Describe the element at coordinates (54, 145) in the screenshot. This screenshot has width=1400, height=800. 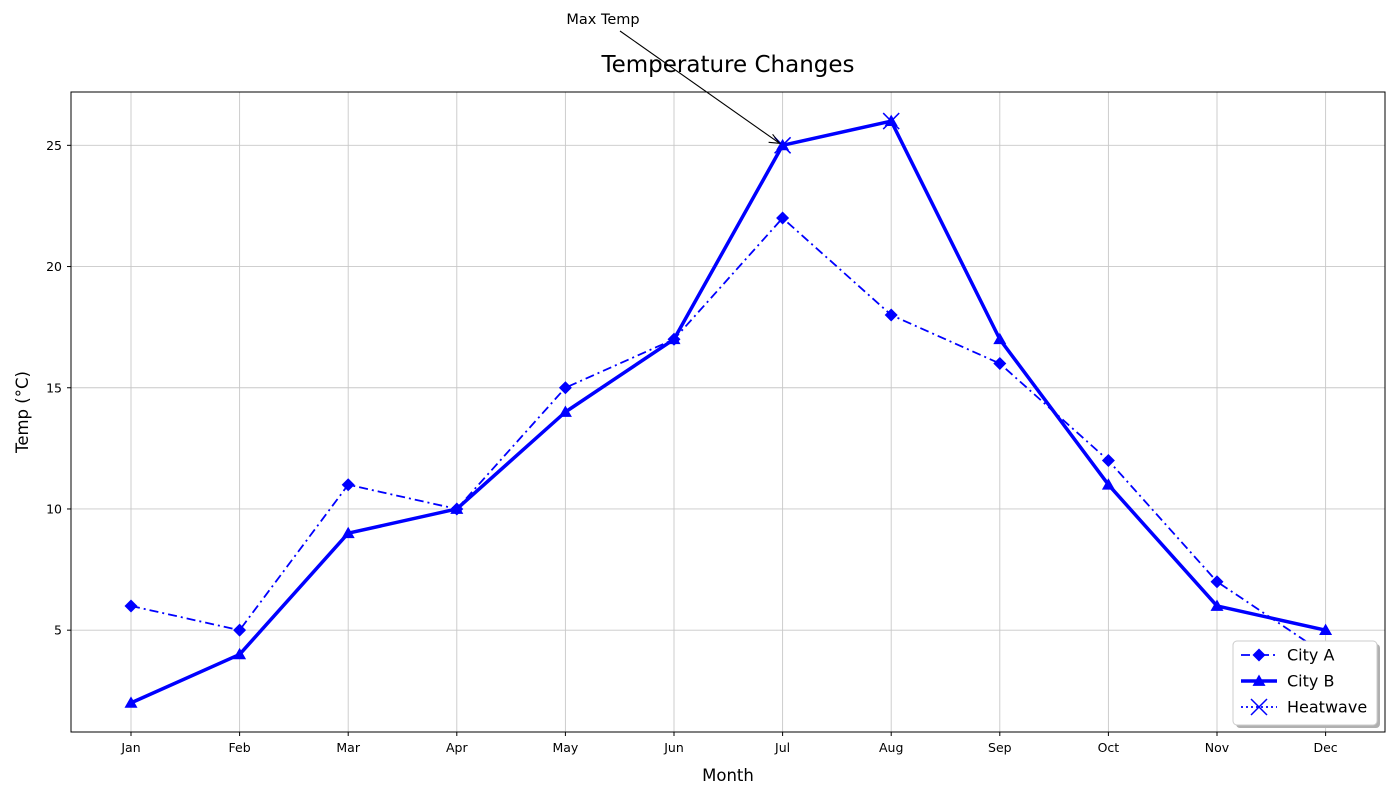
I see `y-tick-label-25: 25` at that location.